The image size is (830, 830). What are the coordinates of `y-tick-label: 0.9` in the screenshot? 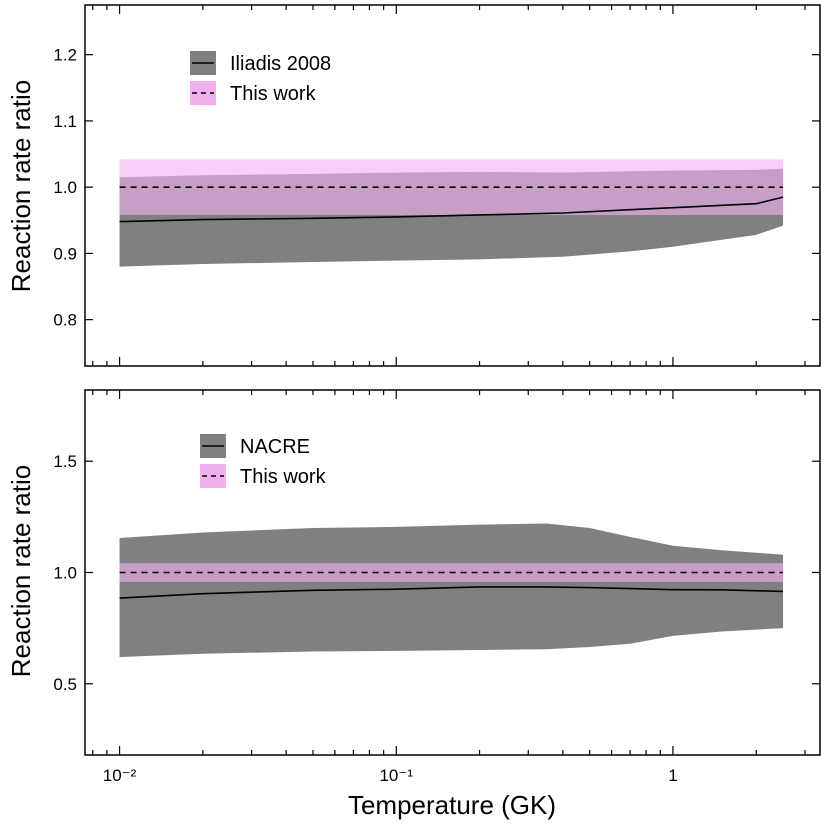 It's located at (65, 253).